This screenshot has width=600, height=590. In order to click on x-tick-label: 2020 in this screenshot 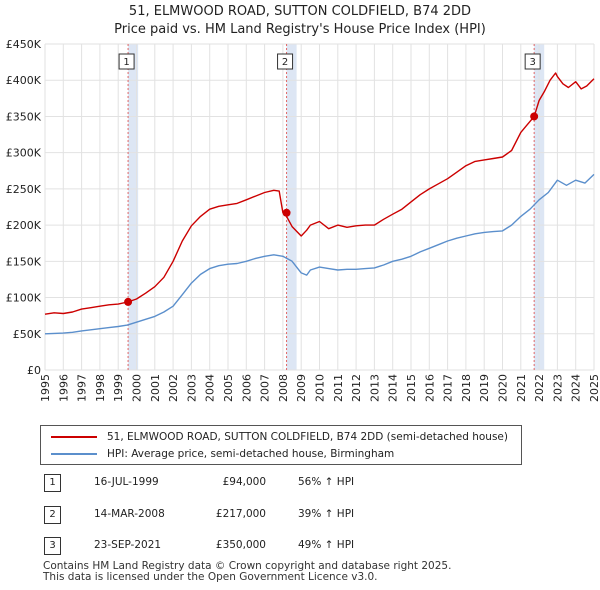, I will do `click(503, 388)`.